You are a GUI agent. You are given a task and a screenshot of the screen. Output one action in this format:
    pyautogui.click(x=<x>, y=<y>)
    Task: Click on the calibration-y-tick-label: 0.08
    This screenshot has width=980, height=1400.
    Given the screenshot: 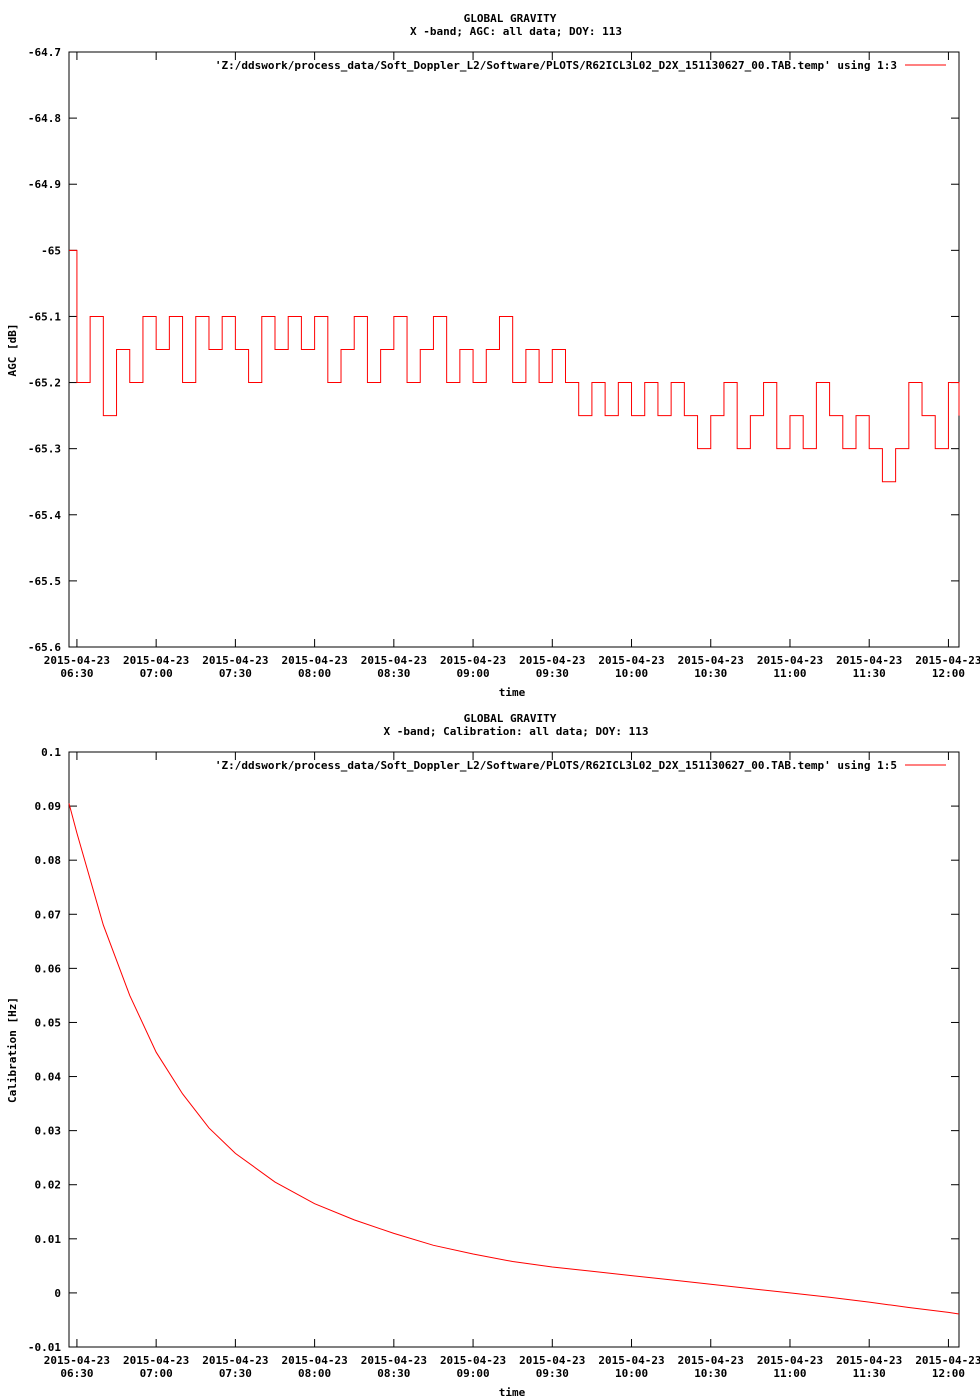 What is the action you would take?
    pyautogui.click(x=48, y=860)
    